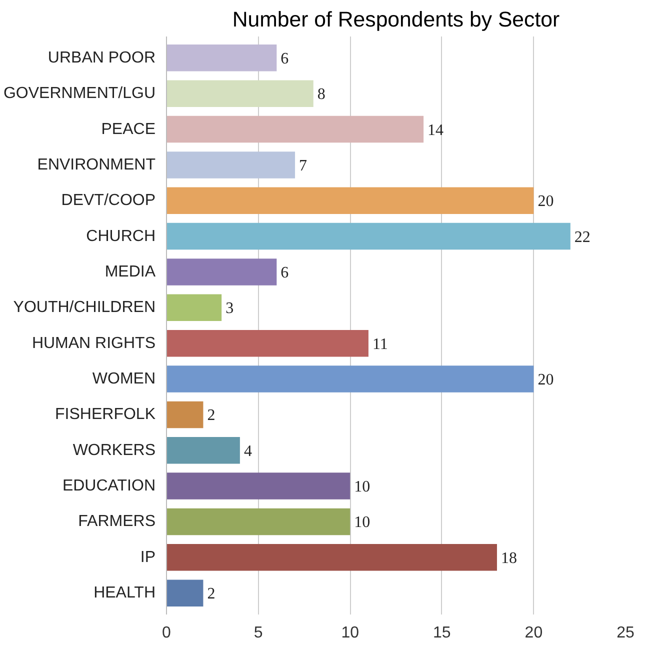 This screenshot has width=657, height=646. What do you see at coordinates (258, 633) in the screenshot?
I see `x-tick-label: 5` at bounding box center [258, 633].